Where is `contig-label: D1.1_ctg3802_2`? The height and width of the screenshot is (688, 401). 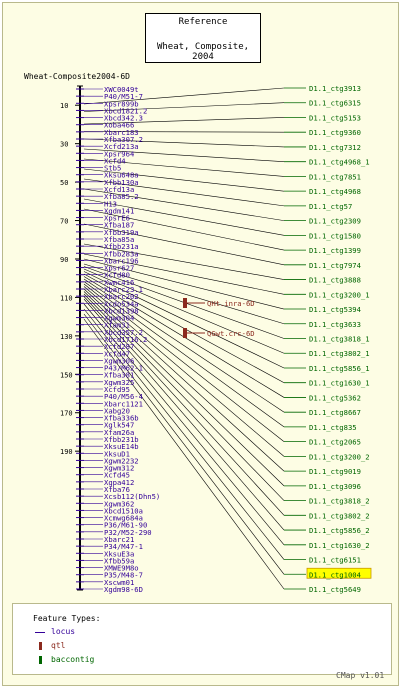 contig-label: D1.1_ctg3802_2 is located at coordinates (339, 515).